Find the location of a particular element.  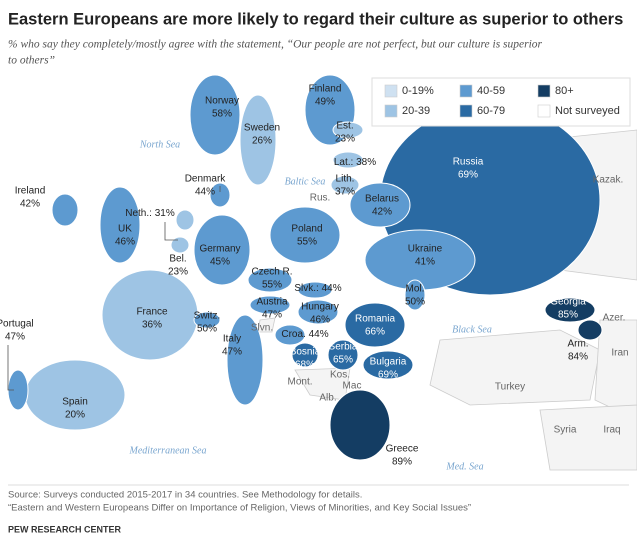

country-name: Norway is located at coordinates (222, 101).